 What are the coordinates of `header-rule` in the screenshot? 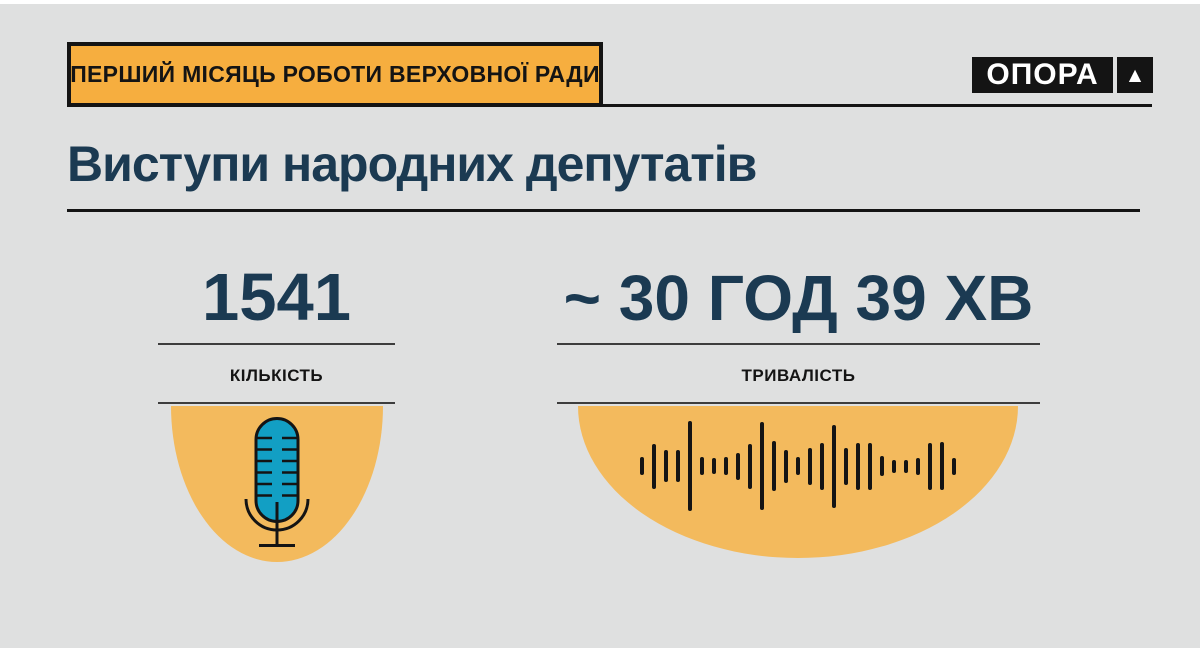 It's located at (609, 105).